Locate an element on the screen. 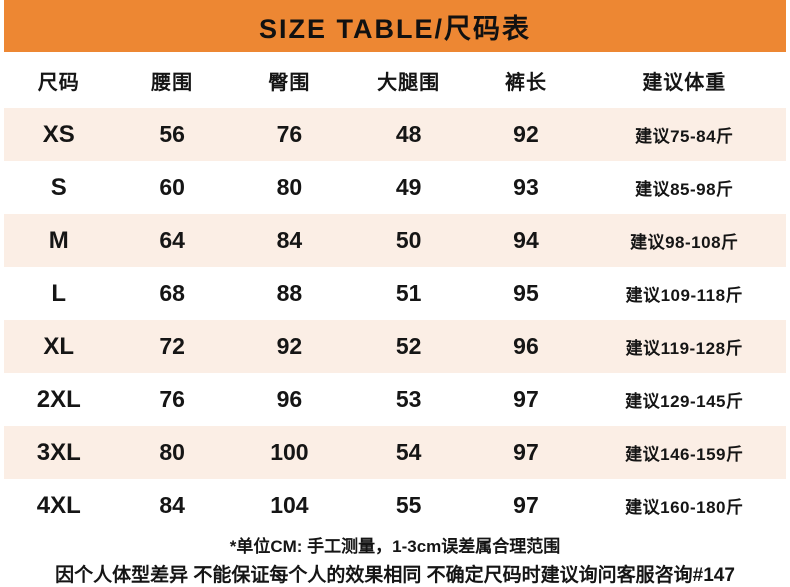 The image size is (790, 587). table-row: XS 56 76 48 92 建议75-84斤 is located at coordinates (395, 134).